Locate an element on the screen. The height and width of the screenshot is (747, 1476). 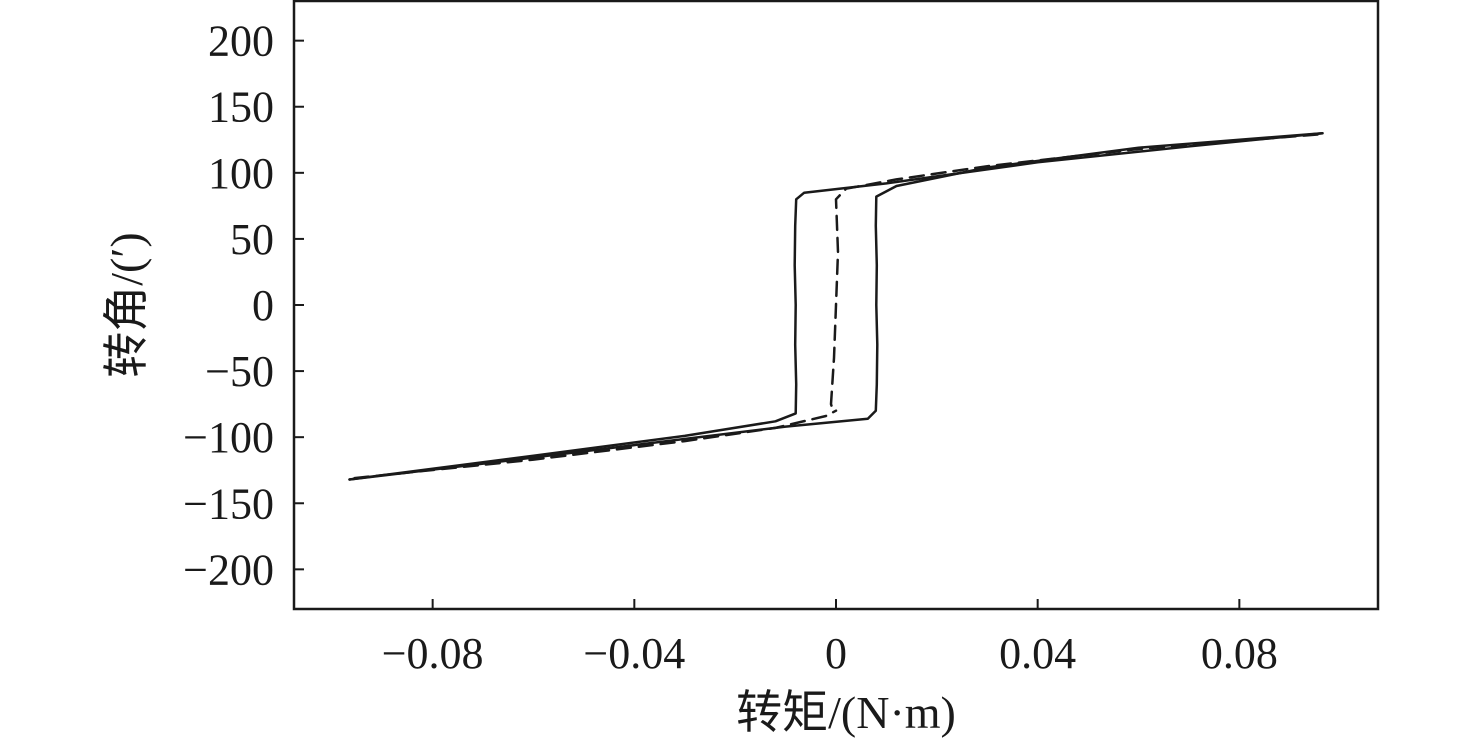
y-tick-label: −100 is located at coordinates (228, 437).